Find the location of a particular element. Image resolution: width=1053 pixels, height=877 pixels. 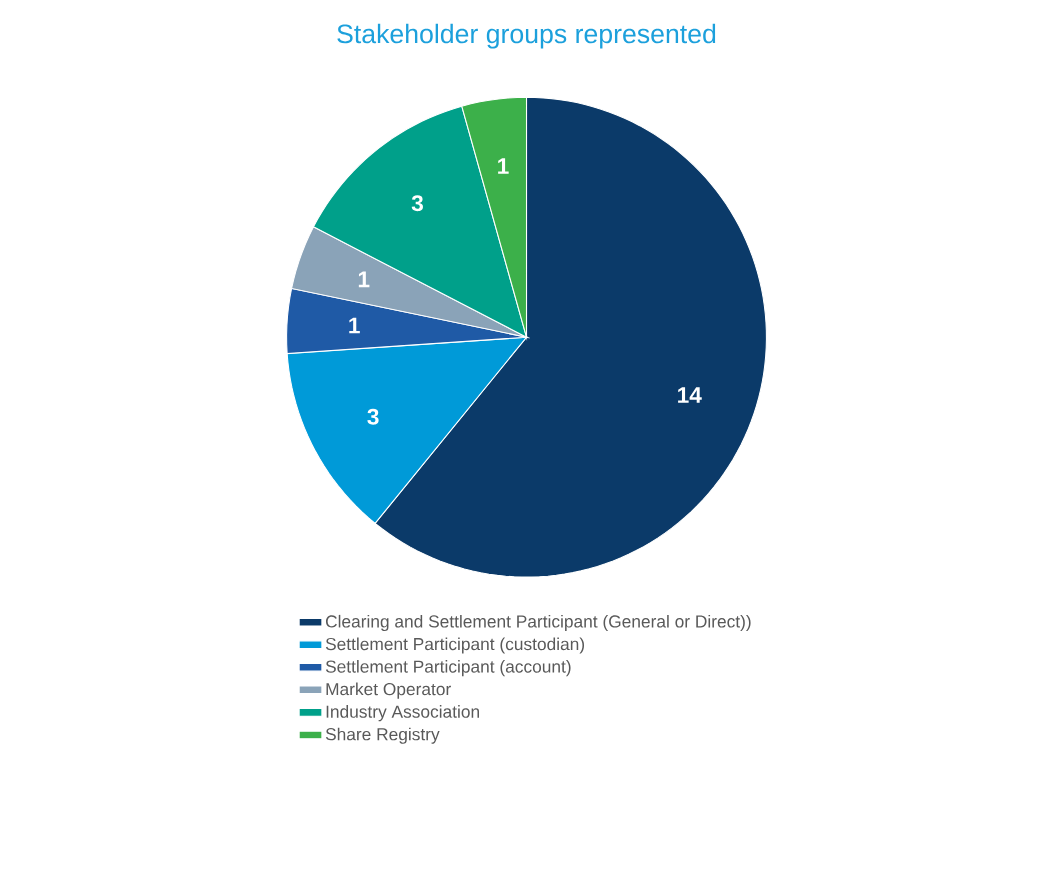

legend-label: Settlement Participant (custodian) is located at coordinates (455, 645).